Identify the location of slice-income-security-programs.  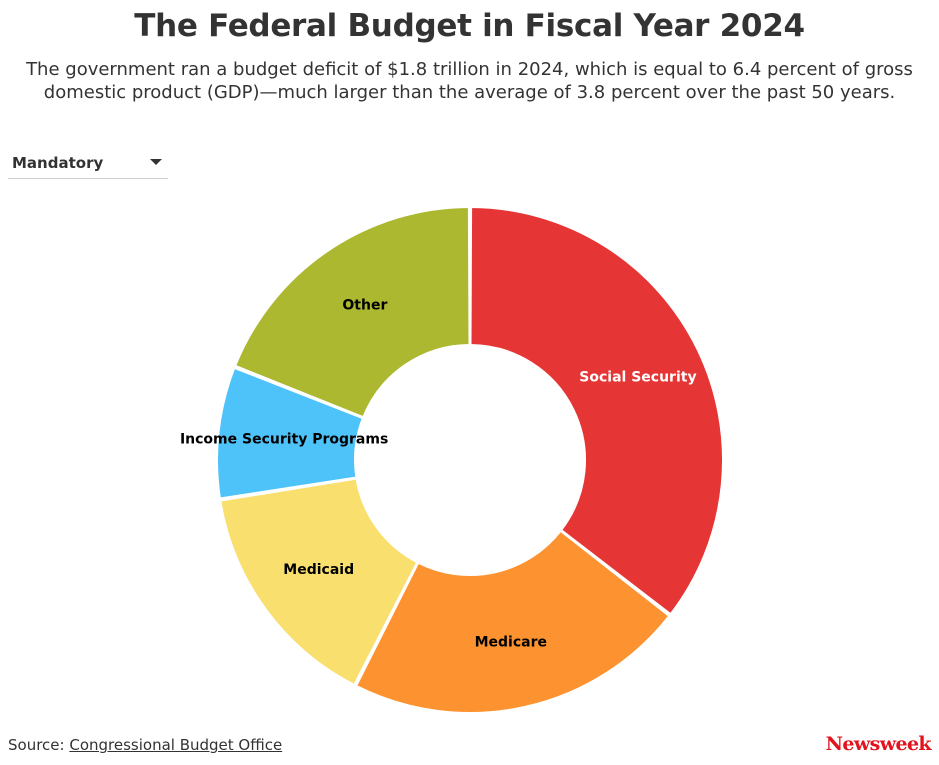
(290, 433).